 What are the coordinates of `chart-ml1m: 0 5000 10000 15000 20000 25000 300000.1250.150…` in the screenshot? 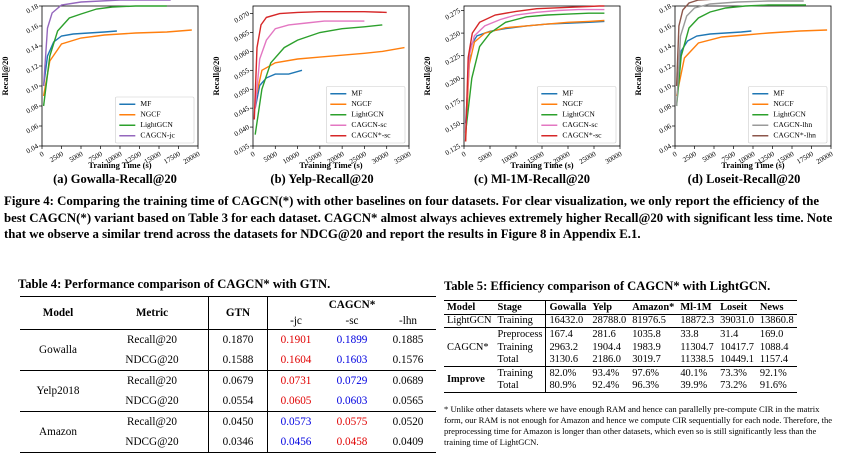 It's located at (523, 87).